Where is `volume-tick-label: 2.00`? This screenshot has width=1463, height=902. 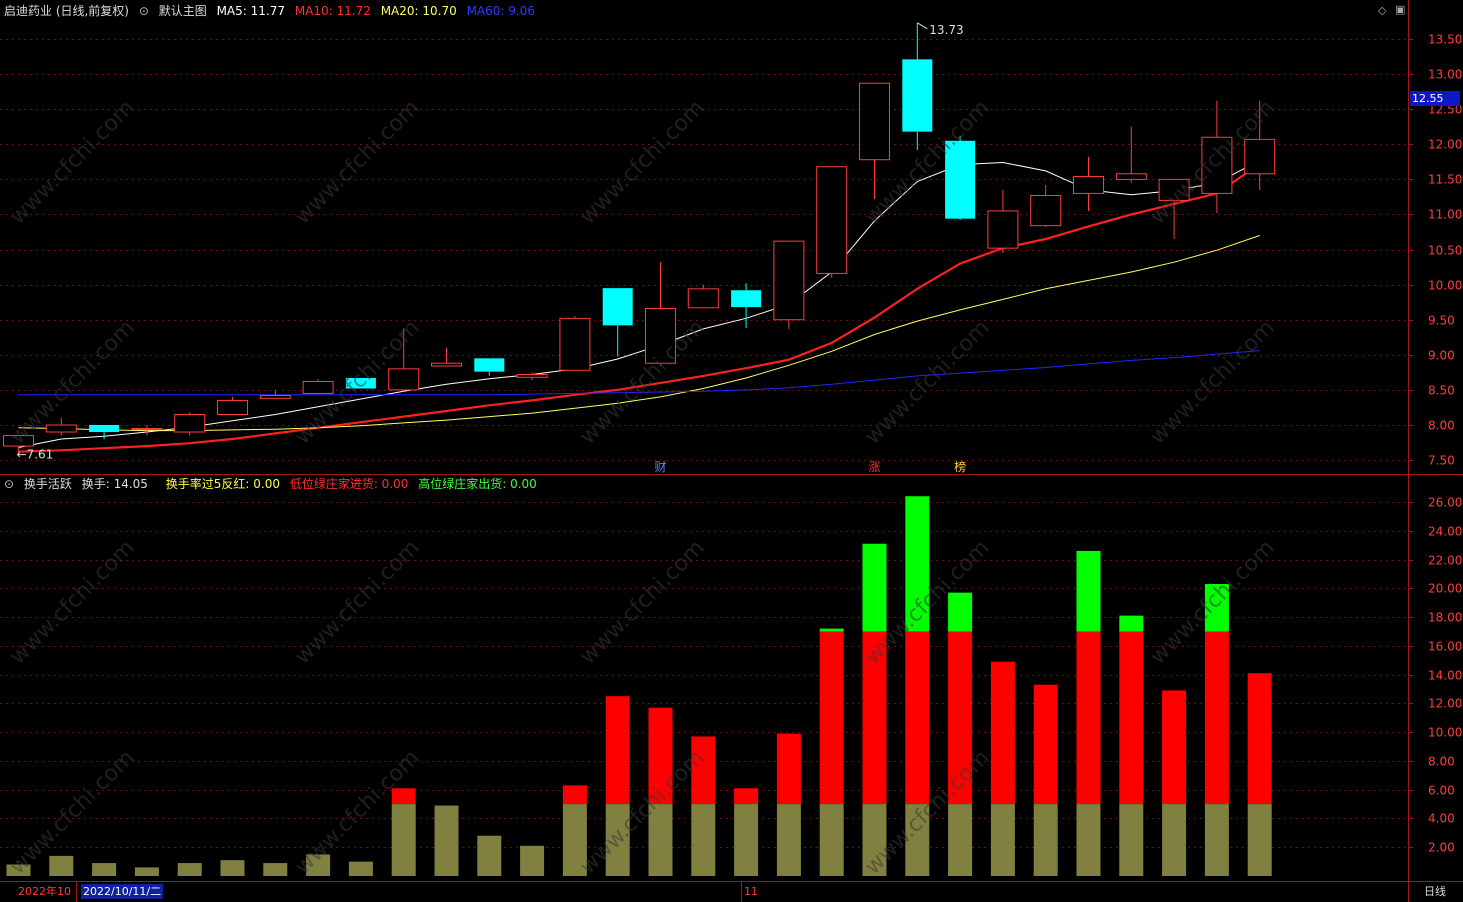
volume-tick-label: 2.00 is located at coordinates (1441, 848).